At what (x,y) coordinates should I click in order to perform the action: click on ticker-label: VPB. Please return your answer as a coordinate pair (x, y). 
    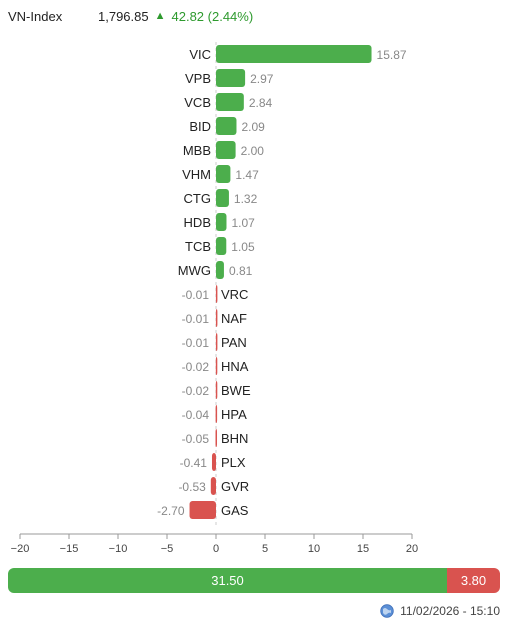
    Looking at the image, I should click on (198, 78).